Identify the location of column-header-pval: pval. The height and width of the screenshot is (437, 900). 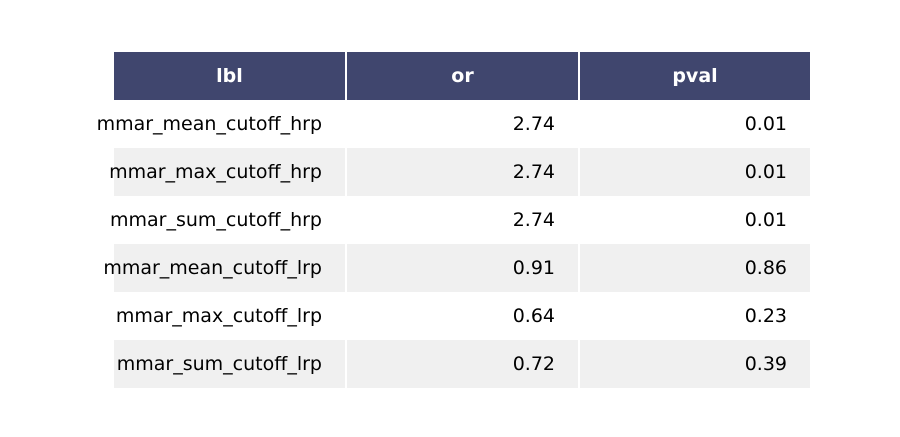
(694, 76).